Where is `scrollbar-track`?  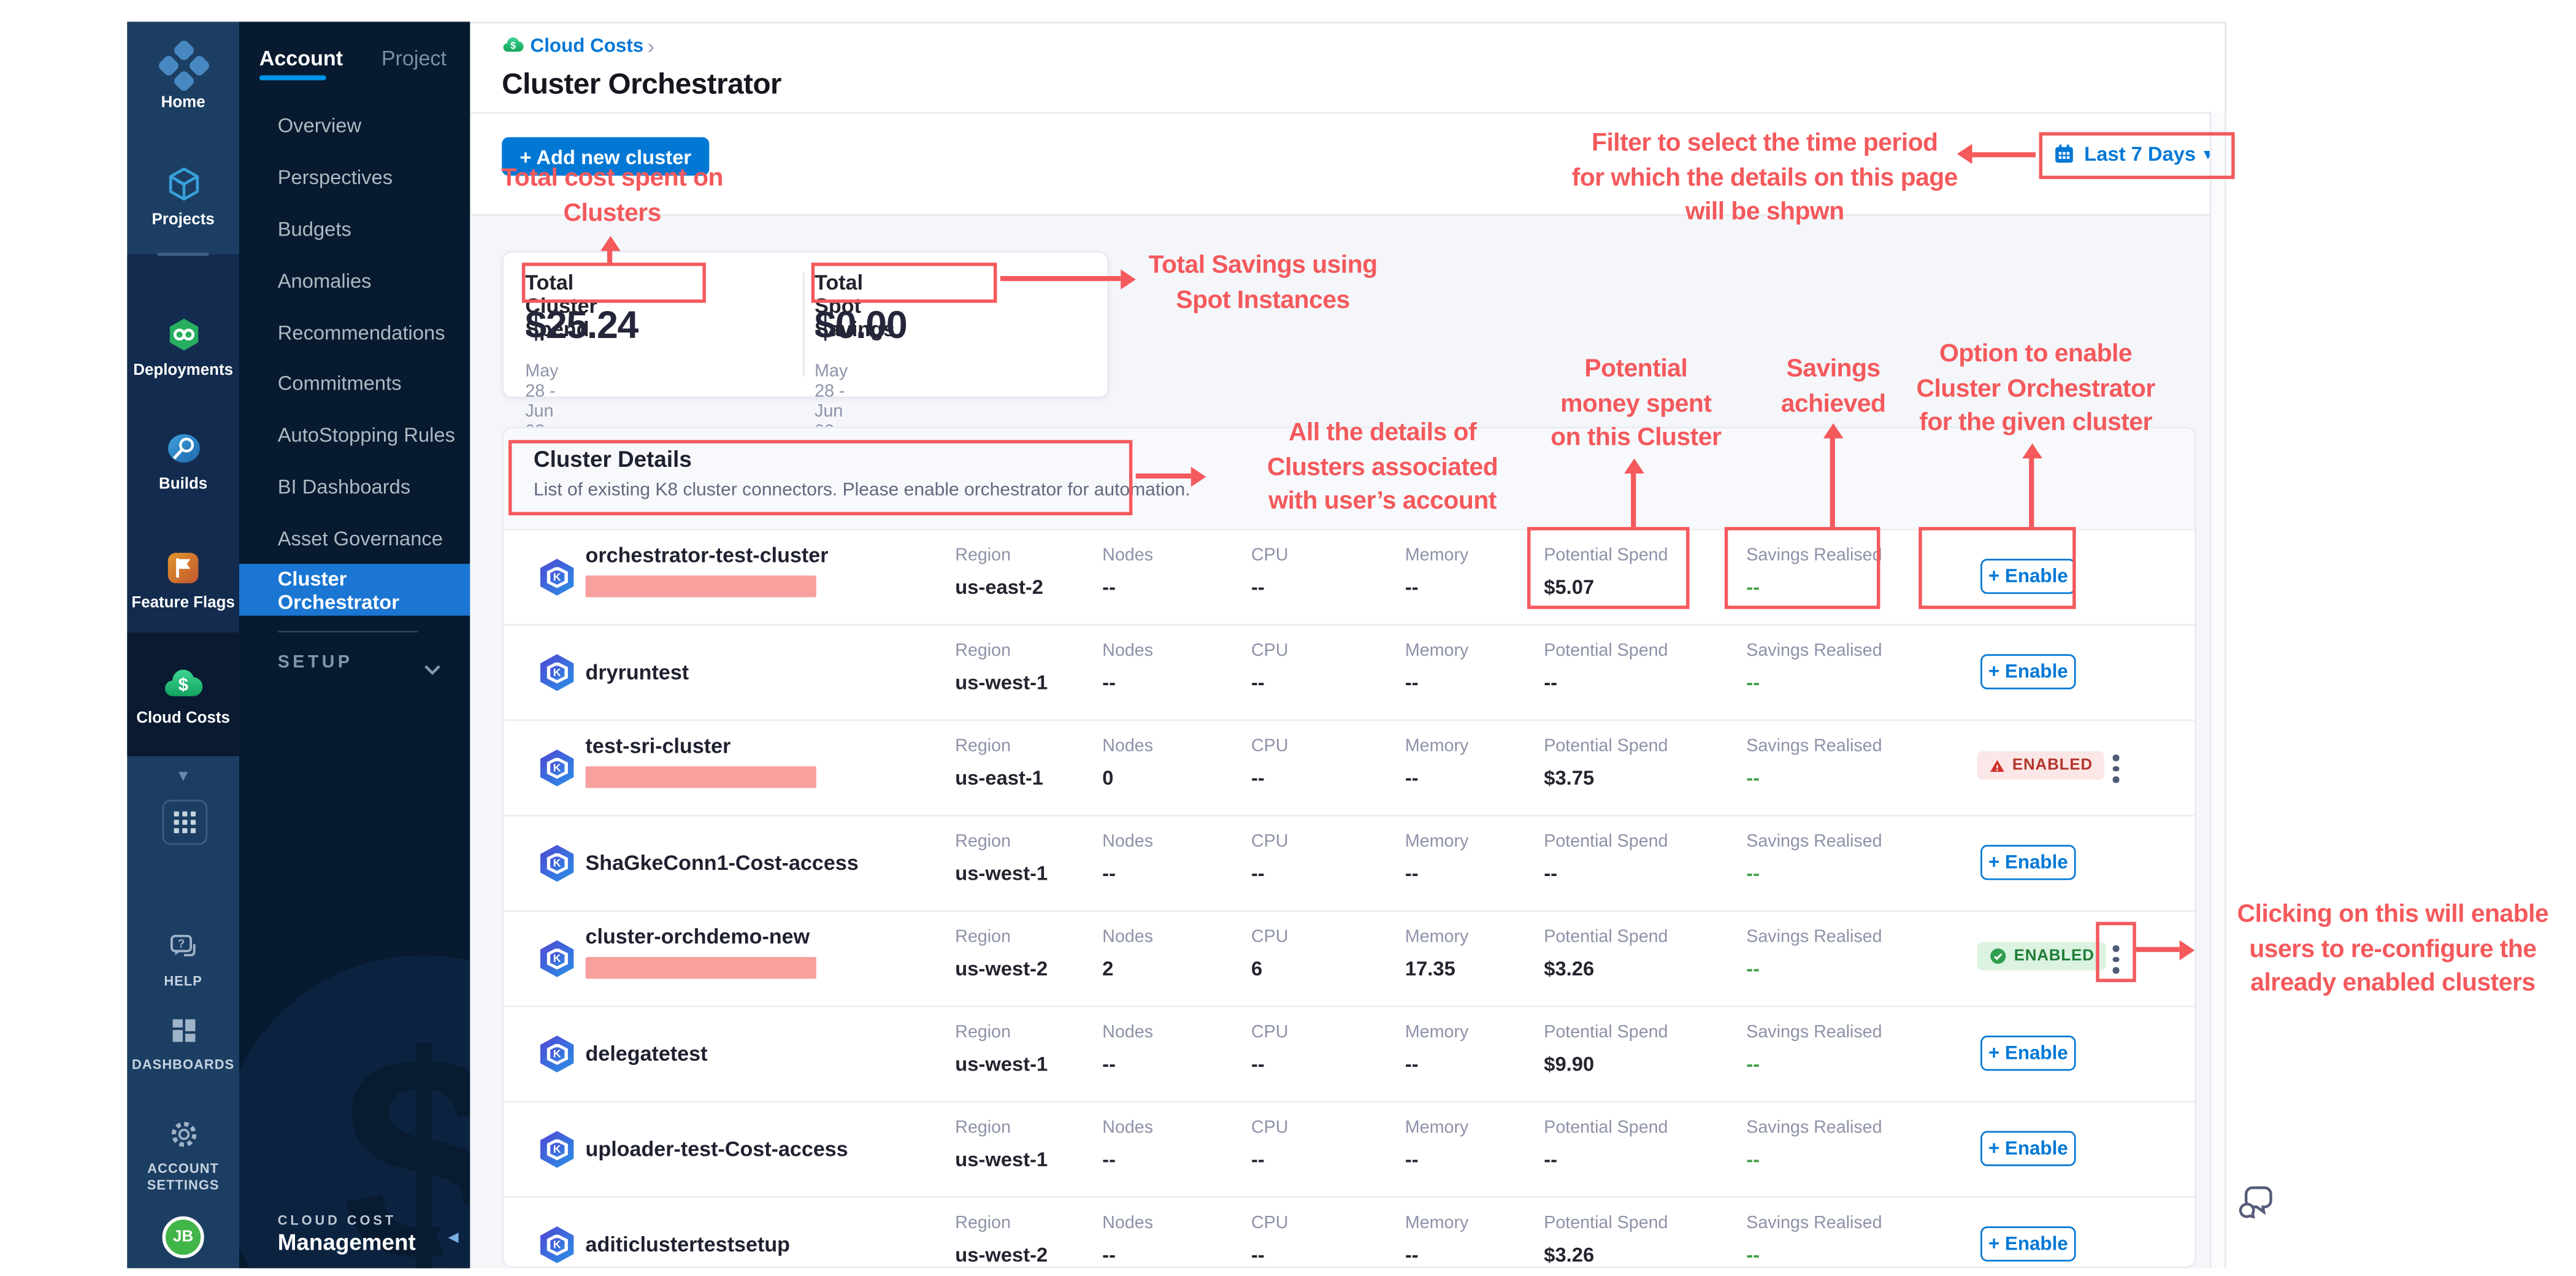
scrollbar-track is located at coordinates (2217, 690).